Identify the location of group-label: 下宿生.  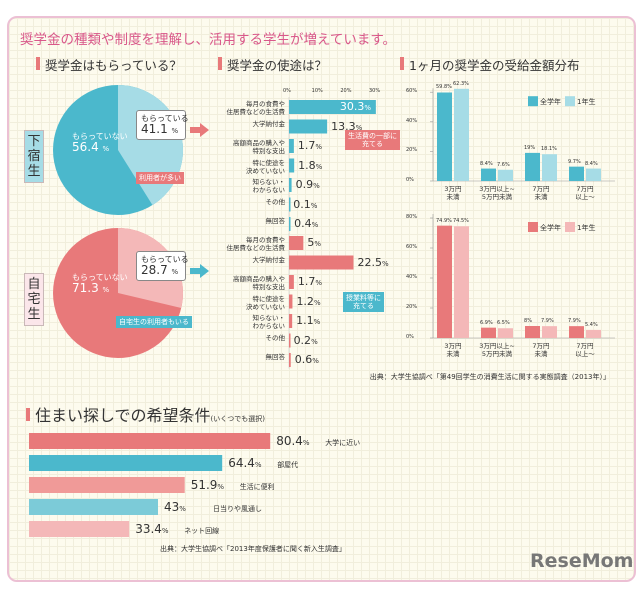
(34, 156).